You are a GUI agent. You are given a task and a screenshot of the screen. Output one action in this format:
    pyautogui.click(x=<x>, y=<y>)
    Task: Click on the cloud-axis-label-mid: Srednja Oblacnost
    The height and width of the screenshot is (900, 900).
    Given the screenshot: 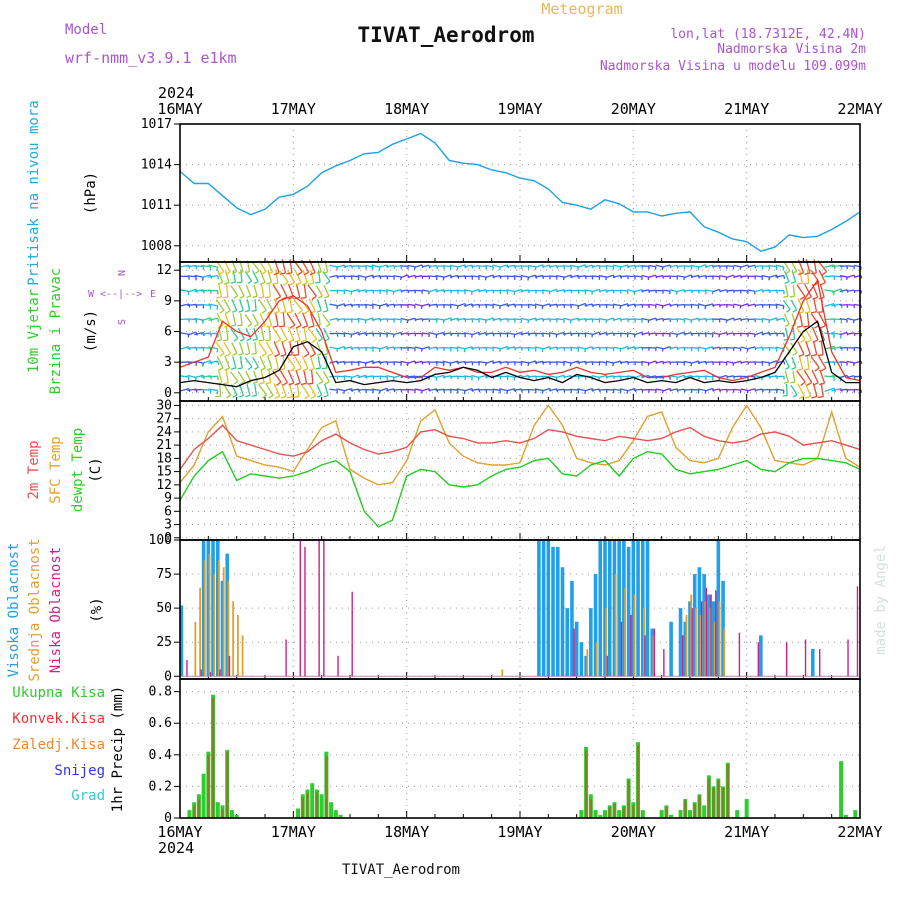 What is the action you would take?
    pyautogui.click(x=35, y=609)
    